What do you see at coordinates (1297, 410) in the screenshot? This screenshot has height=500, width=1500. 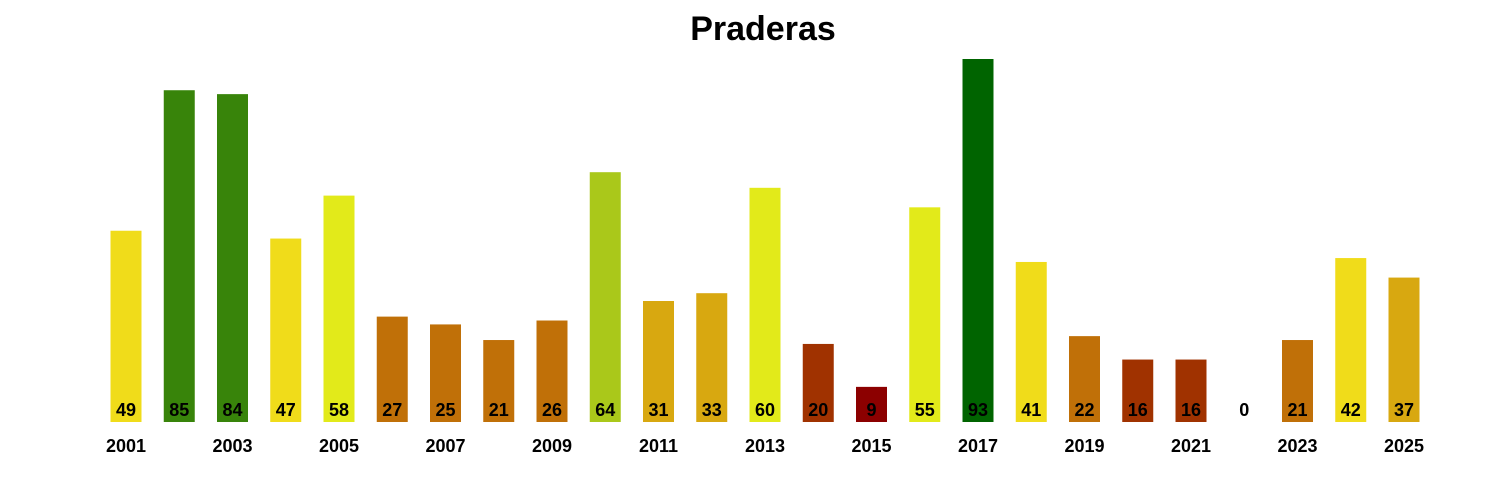 I see `value-label-2023: 21` at bounding box center [1297, 410].